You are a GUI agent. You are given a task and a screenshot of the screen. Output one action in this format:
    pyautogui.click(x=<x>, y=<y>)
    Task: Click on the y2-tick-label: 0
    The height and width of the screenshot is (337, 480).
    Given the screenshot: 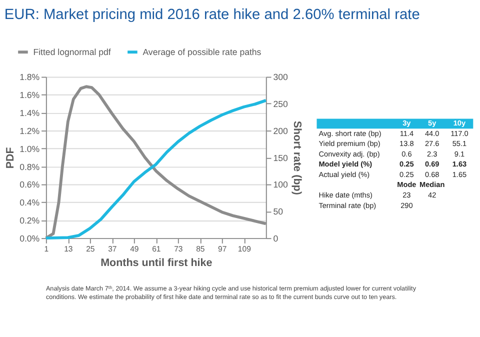 What is the action you would take?
    pyautogui.click(x=275, y=238)
    